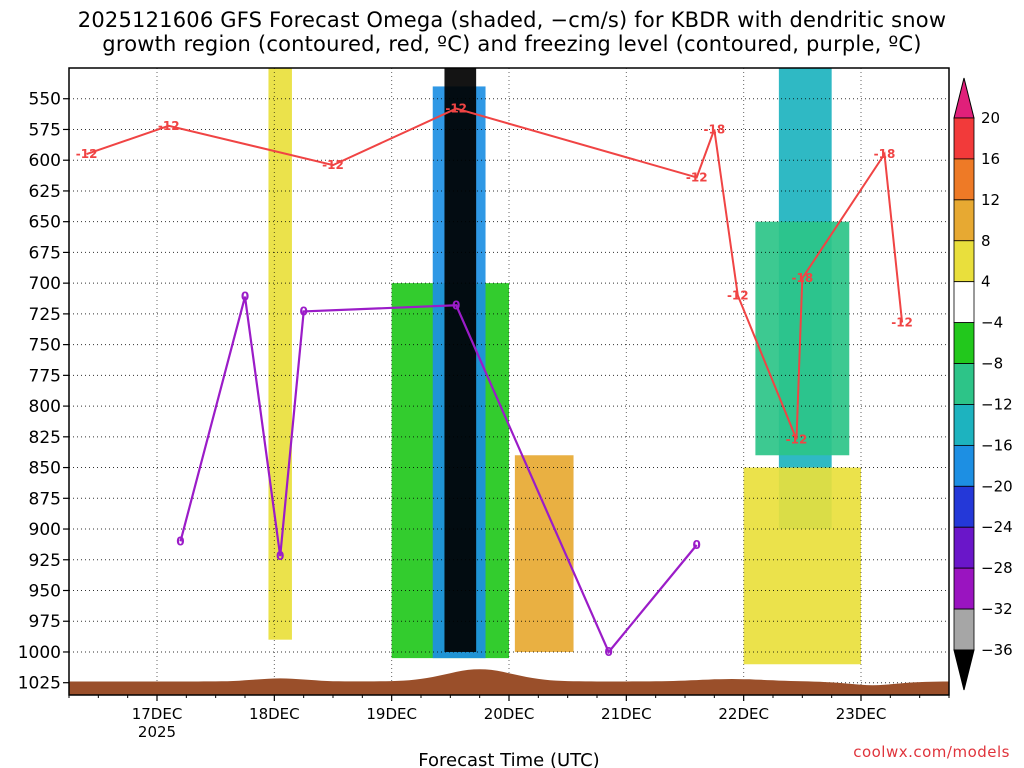 The height and width of the screenshot is (768, 1024). Describe the element at coordinates (714, 129) in the screenshot. I see `dgz-label-4: -18` at that location.